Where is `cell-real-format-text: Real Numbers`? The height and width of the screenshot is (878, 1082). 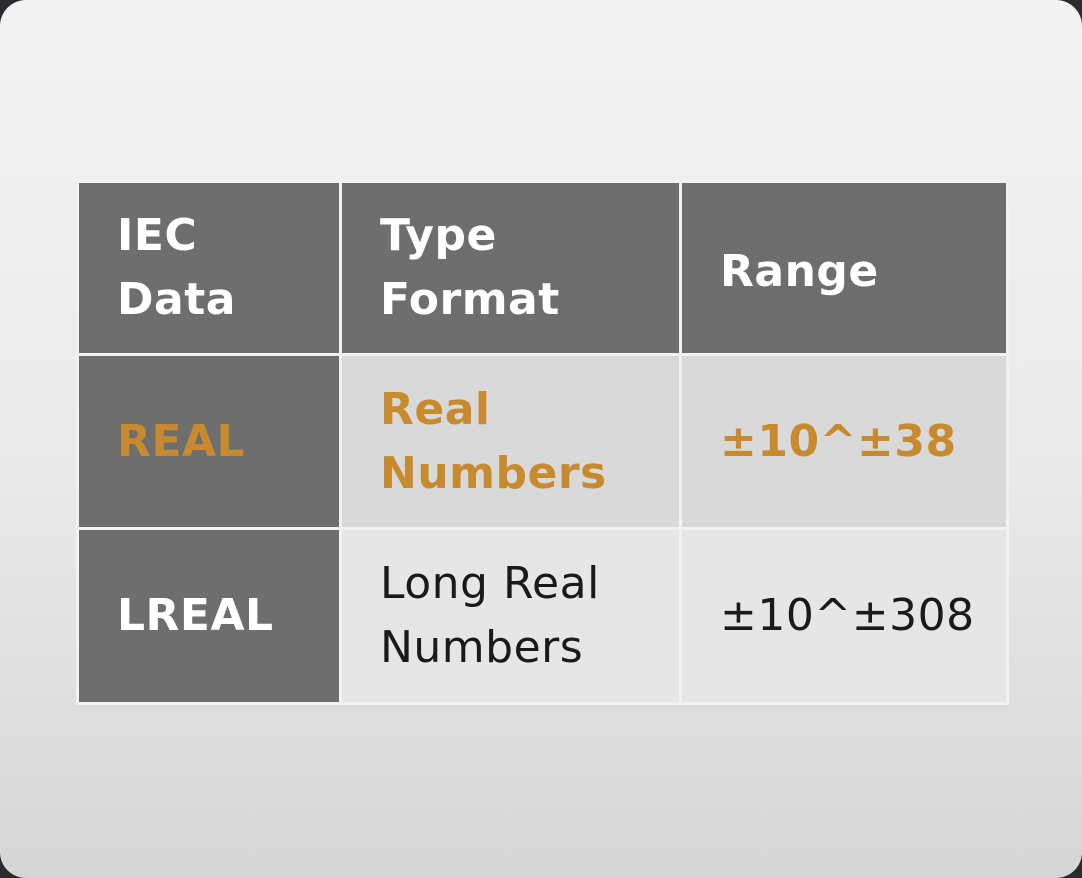 cell-real-format-text: Real Numbers is located at coordinates (493, 441).